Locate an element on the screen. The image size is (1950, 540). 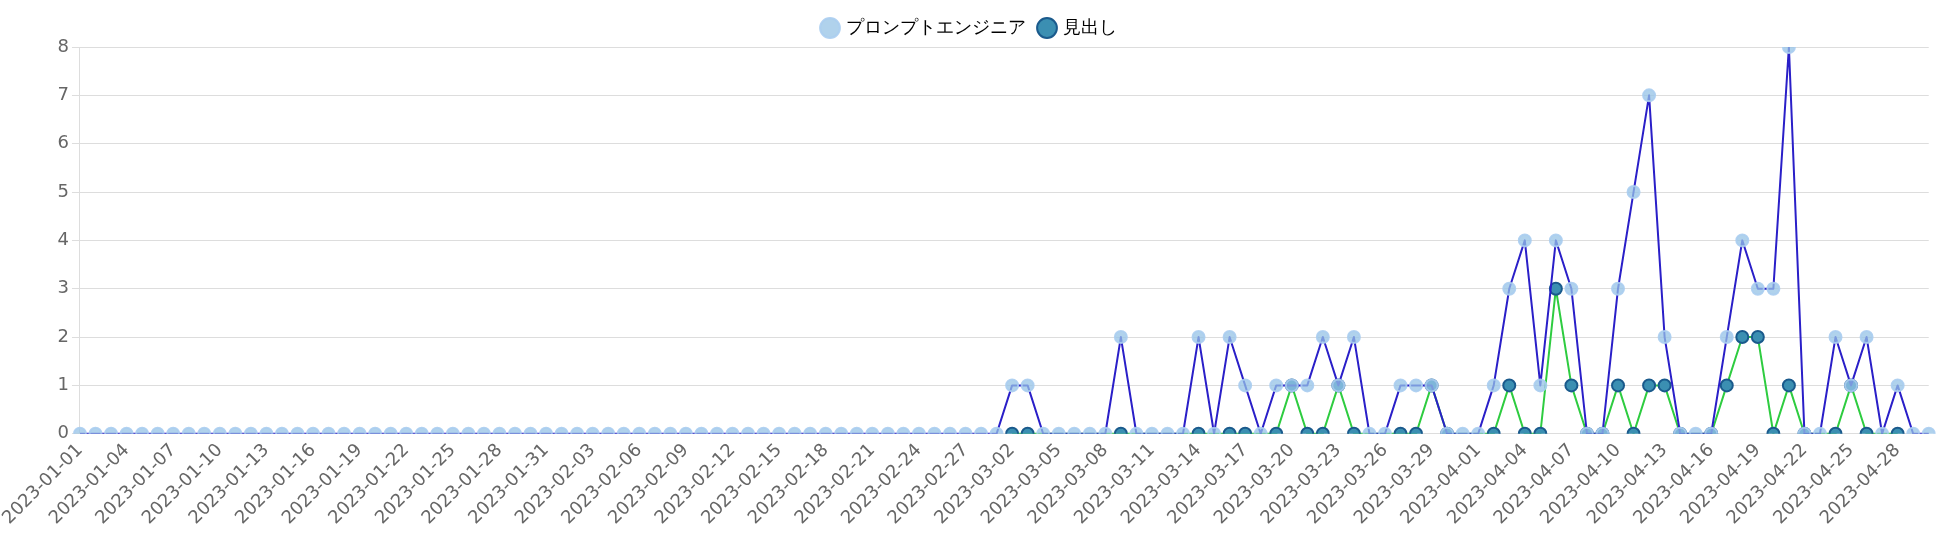
y-tick-label: 6 is located at coordinates (63, 142).